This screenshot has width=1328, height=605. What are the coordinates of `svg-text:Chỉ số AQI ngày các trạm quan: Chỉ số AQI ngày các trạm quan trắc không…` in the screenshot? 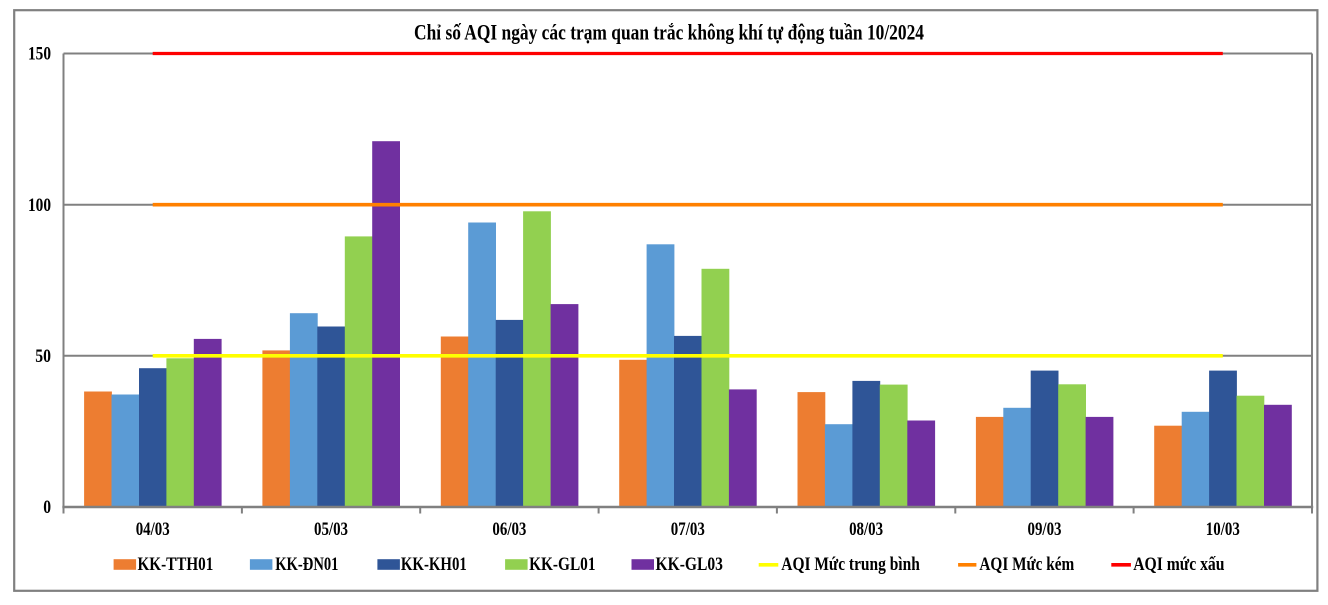 It's located at (669, 32).